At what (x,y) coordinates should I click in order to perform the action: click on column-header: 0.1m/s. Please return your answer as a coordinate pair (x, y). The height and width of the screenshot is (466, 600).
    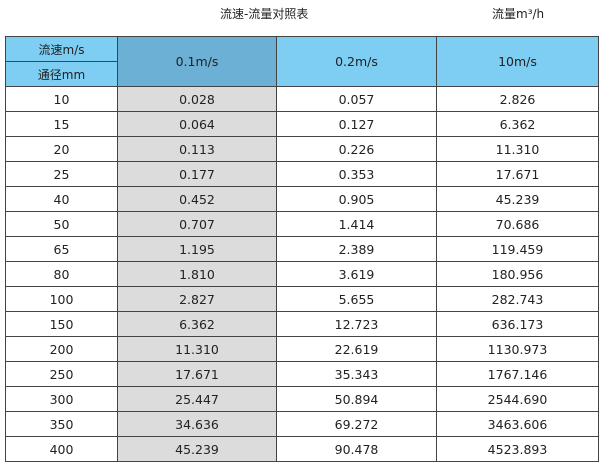
    Looking at the image, I should click on (197, 61).